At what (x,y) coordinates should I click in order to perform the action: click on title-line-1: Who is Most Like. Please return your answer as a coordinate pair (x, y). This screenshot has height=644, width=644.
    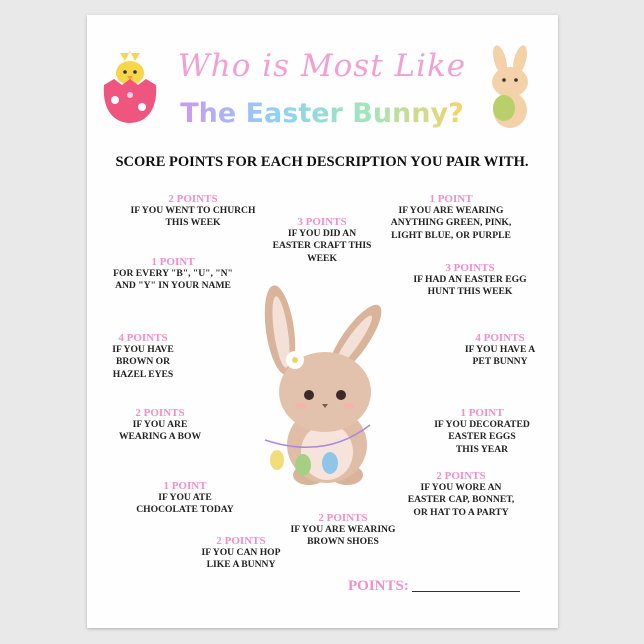
    Looking at the image, I should click on (322, 66).